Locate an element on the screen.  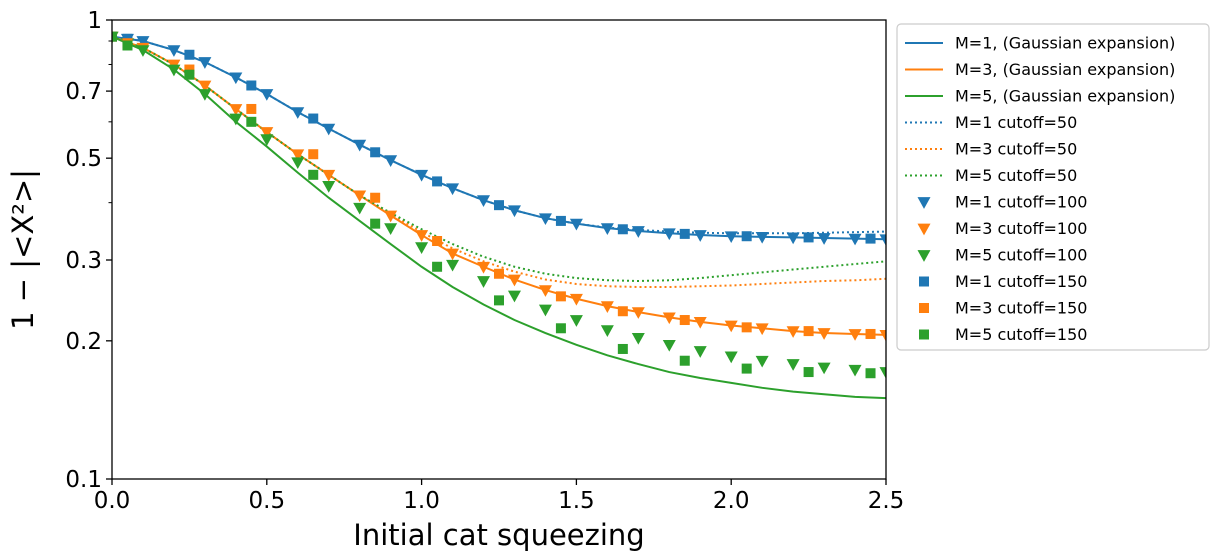
legend-label: M=5 cutoff=50 is located at coordinates (1016, 175).